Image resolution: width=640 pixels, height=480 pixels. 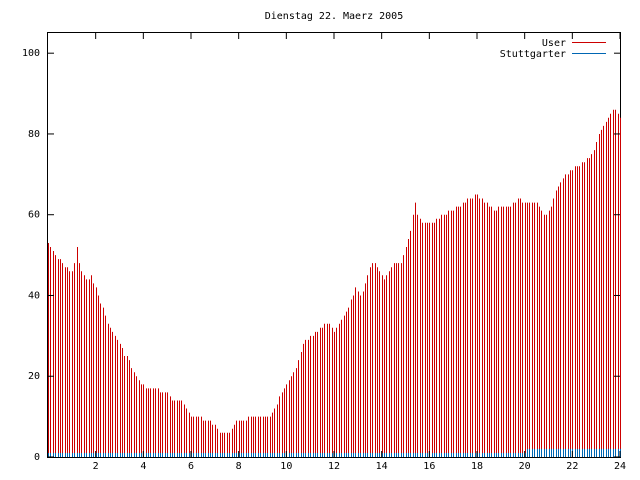 I want to click on x-tick-label: 24, so click(x=620, y=466).